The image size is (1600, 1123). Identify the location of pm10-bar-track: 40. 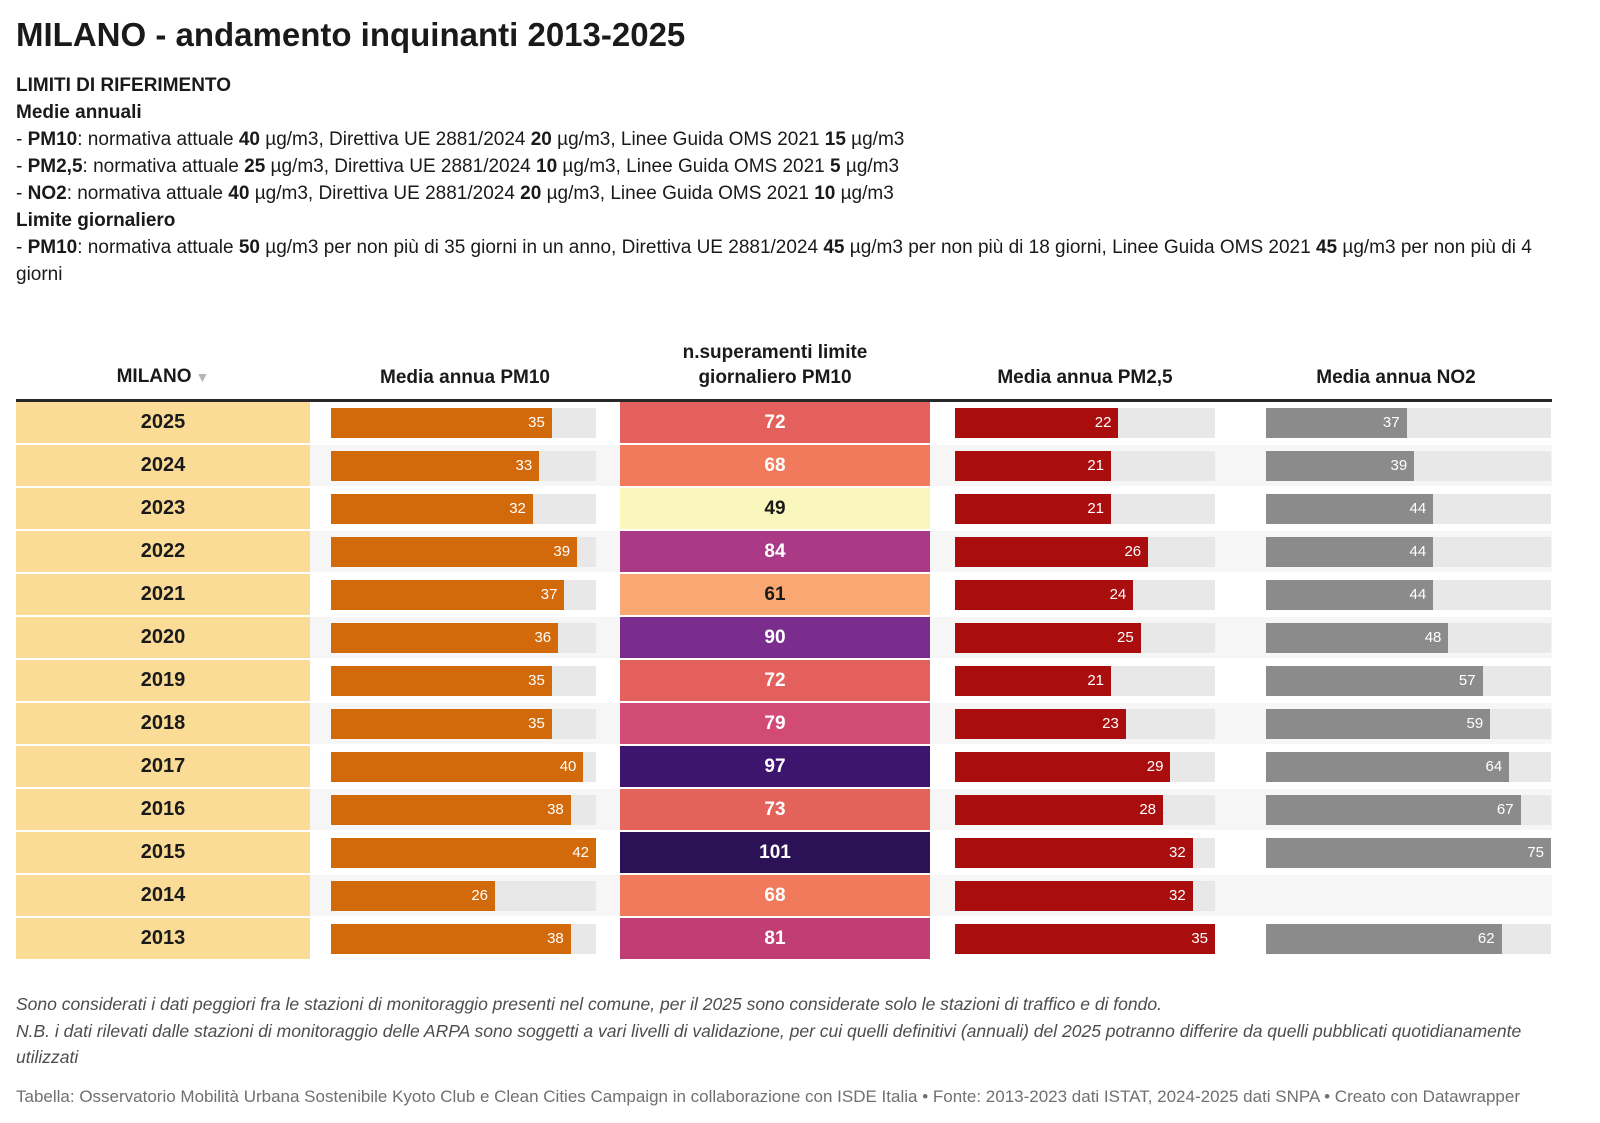
(463, 766).